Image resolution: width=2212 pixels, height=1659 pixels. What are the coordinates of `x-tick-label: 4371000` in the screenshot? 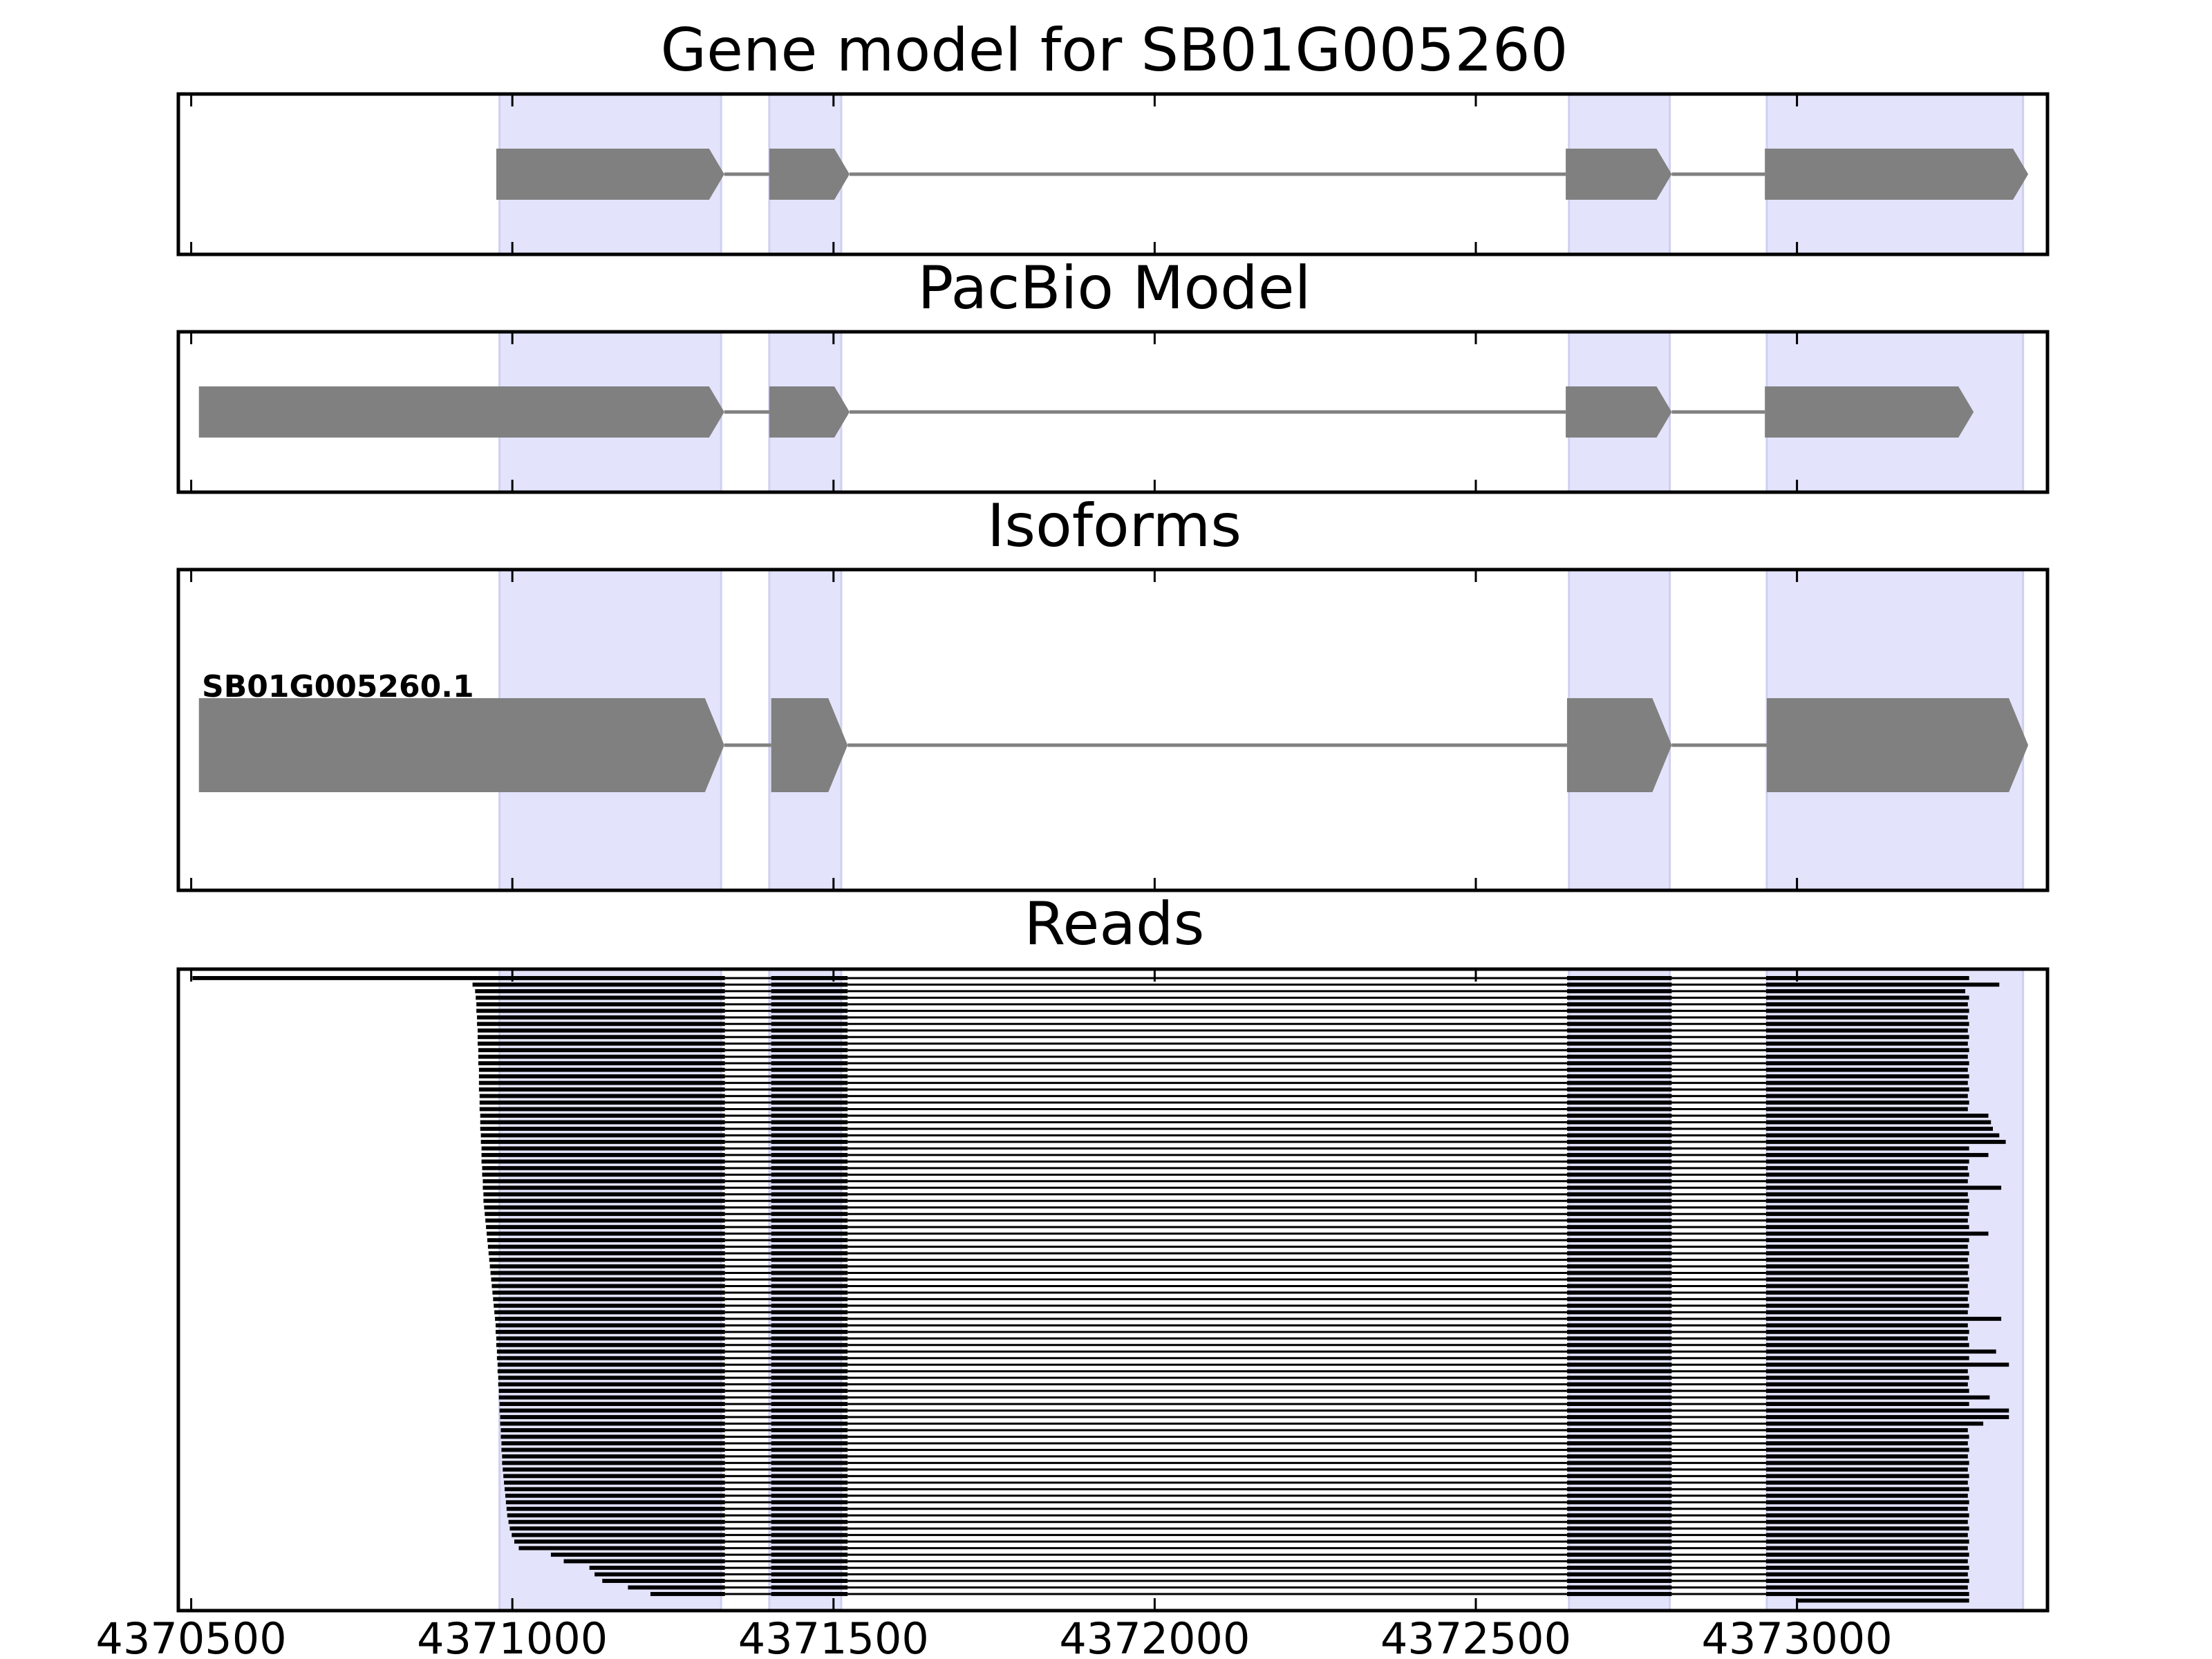 It's located at (513, 1636).